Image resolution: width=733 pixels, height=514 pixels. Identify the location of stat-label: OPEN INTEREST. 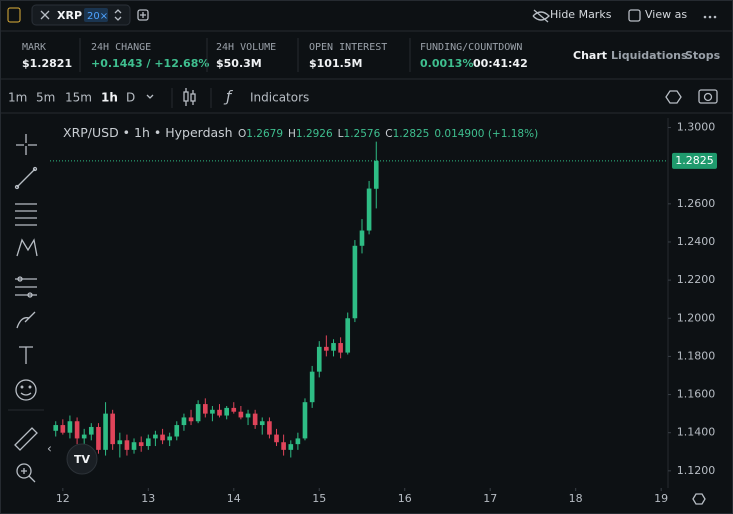
(348, 47).